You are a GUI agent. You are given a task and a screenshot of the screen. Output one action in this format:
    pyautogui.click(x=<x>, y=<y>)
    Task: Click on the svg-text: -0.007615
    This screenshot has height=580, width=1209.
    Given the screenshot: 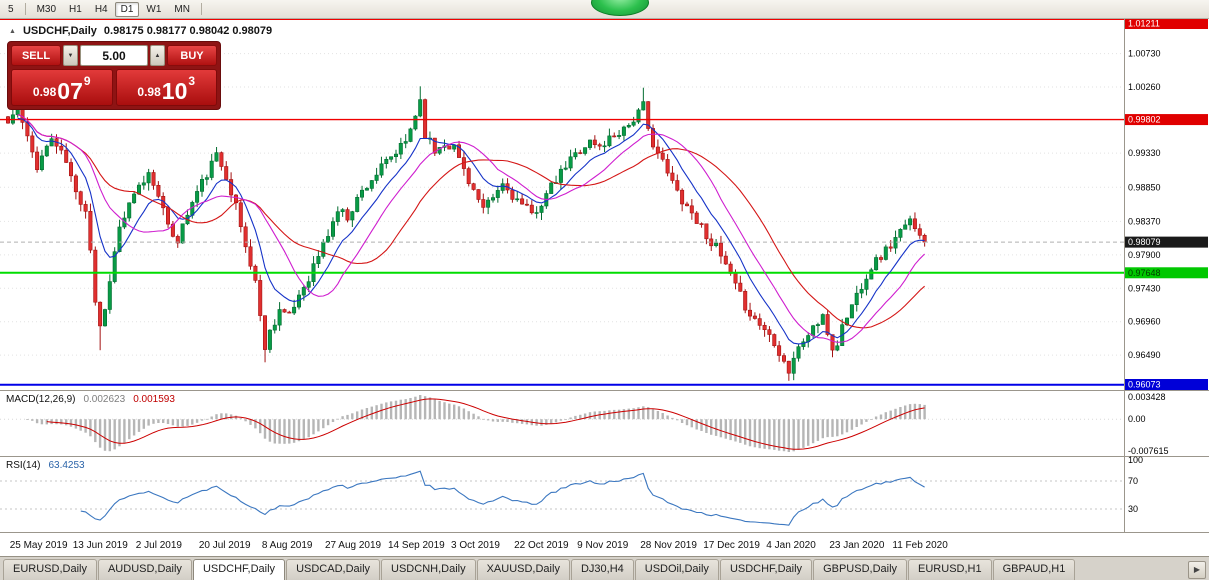 What is the action you would take?
    pyautogui.click(x=1148, y=451)
    